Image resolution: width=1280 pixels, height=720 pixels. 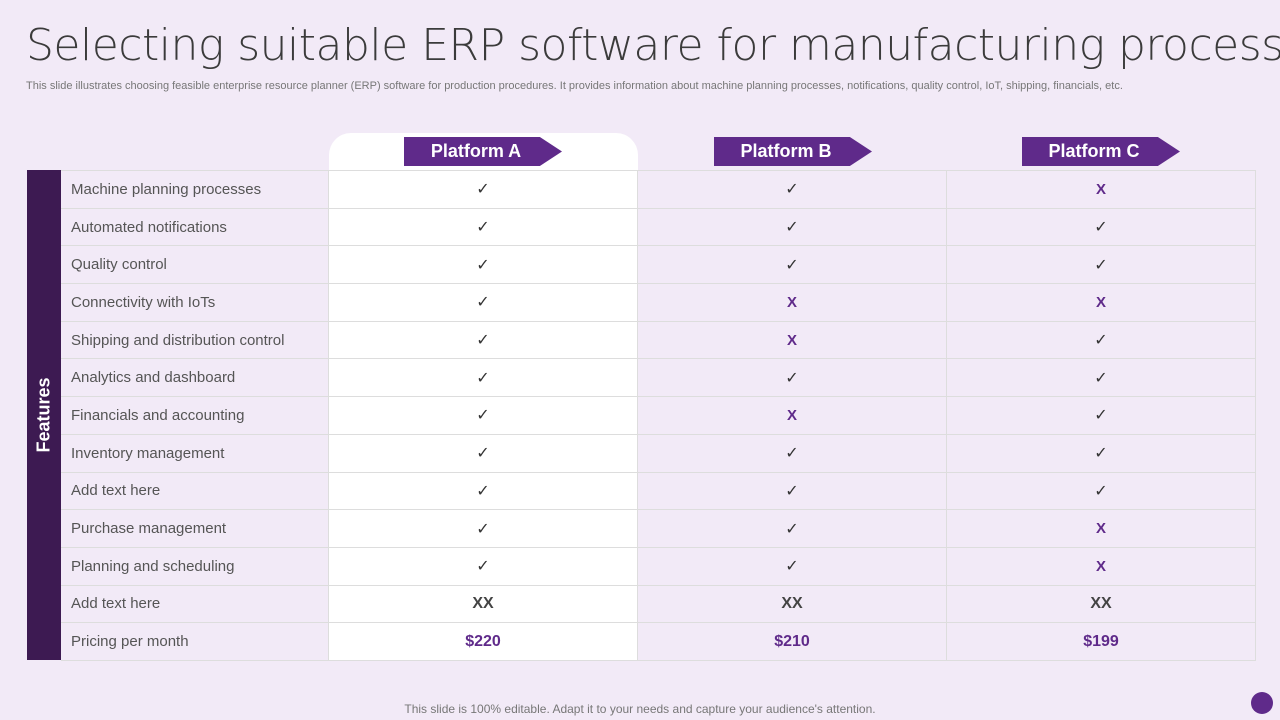 I want to click on table-row: Analytics and dashboard ✓ ✓ ✓, so click(x=658, y=378).